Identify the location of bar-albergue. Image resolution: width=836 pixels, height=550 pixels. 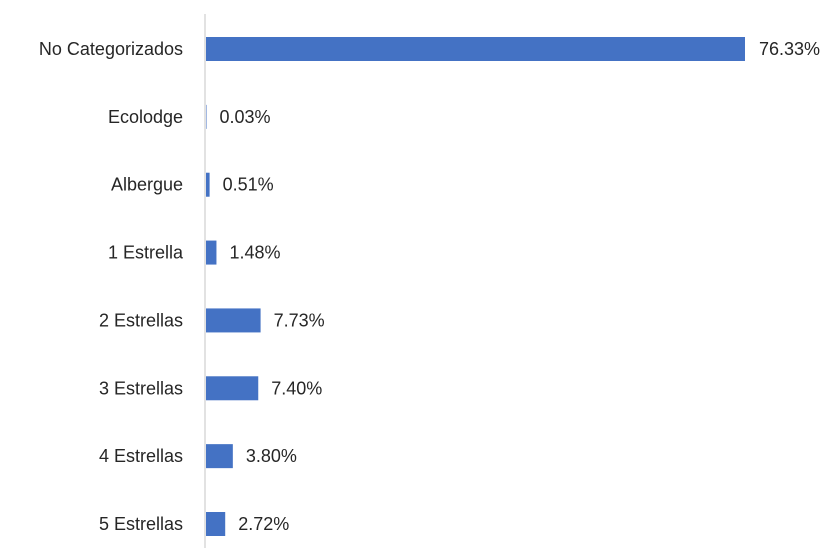
(208, 184).